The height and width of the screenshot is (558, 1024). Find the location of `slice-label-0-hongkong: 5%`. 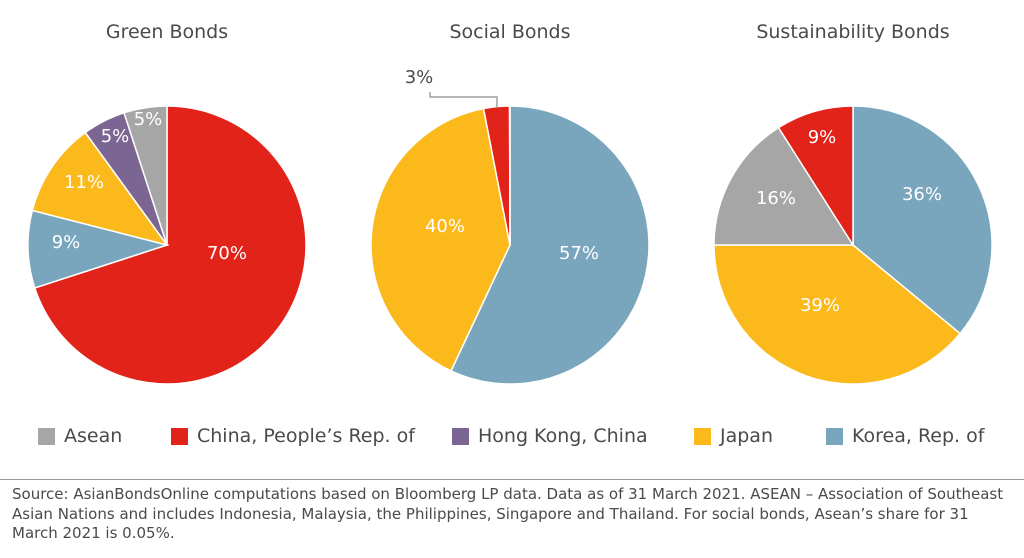

slice-label-0-hongkong: 5% is located at coordinates (115, 136).